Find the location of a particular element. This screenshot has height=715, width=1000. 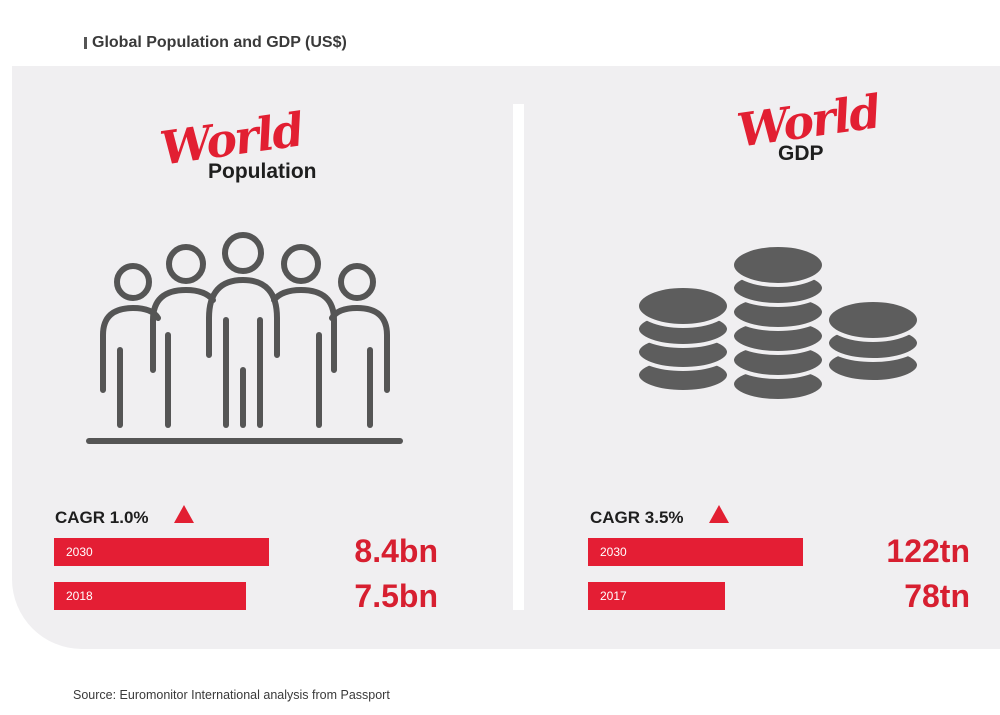

title-marker is located at coordinates (85, 43).